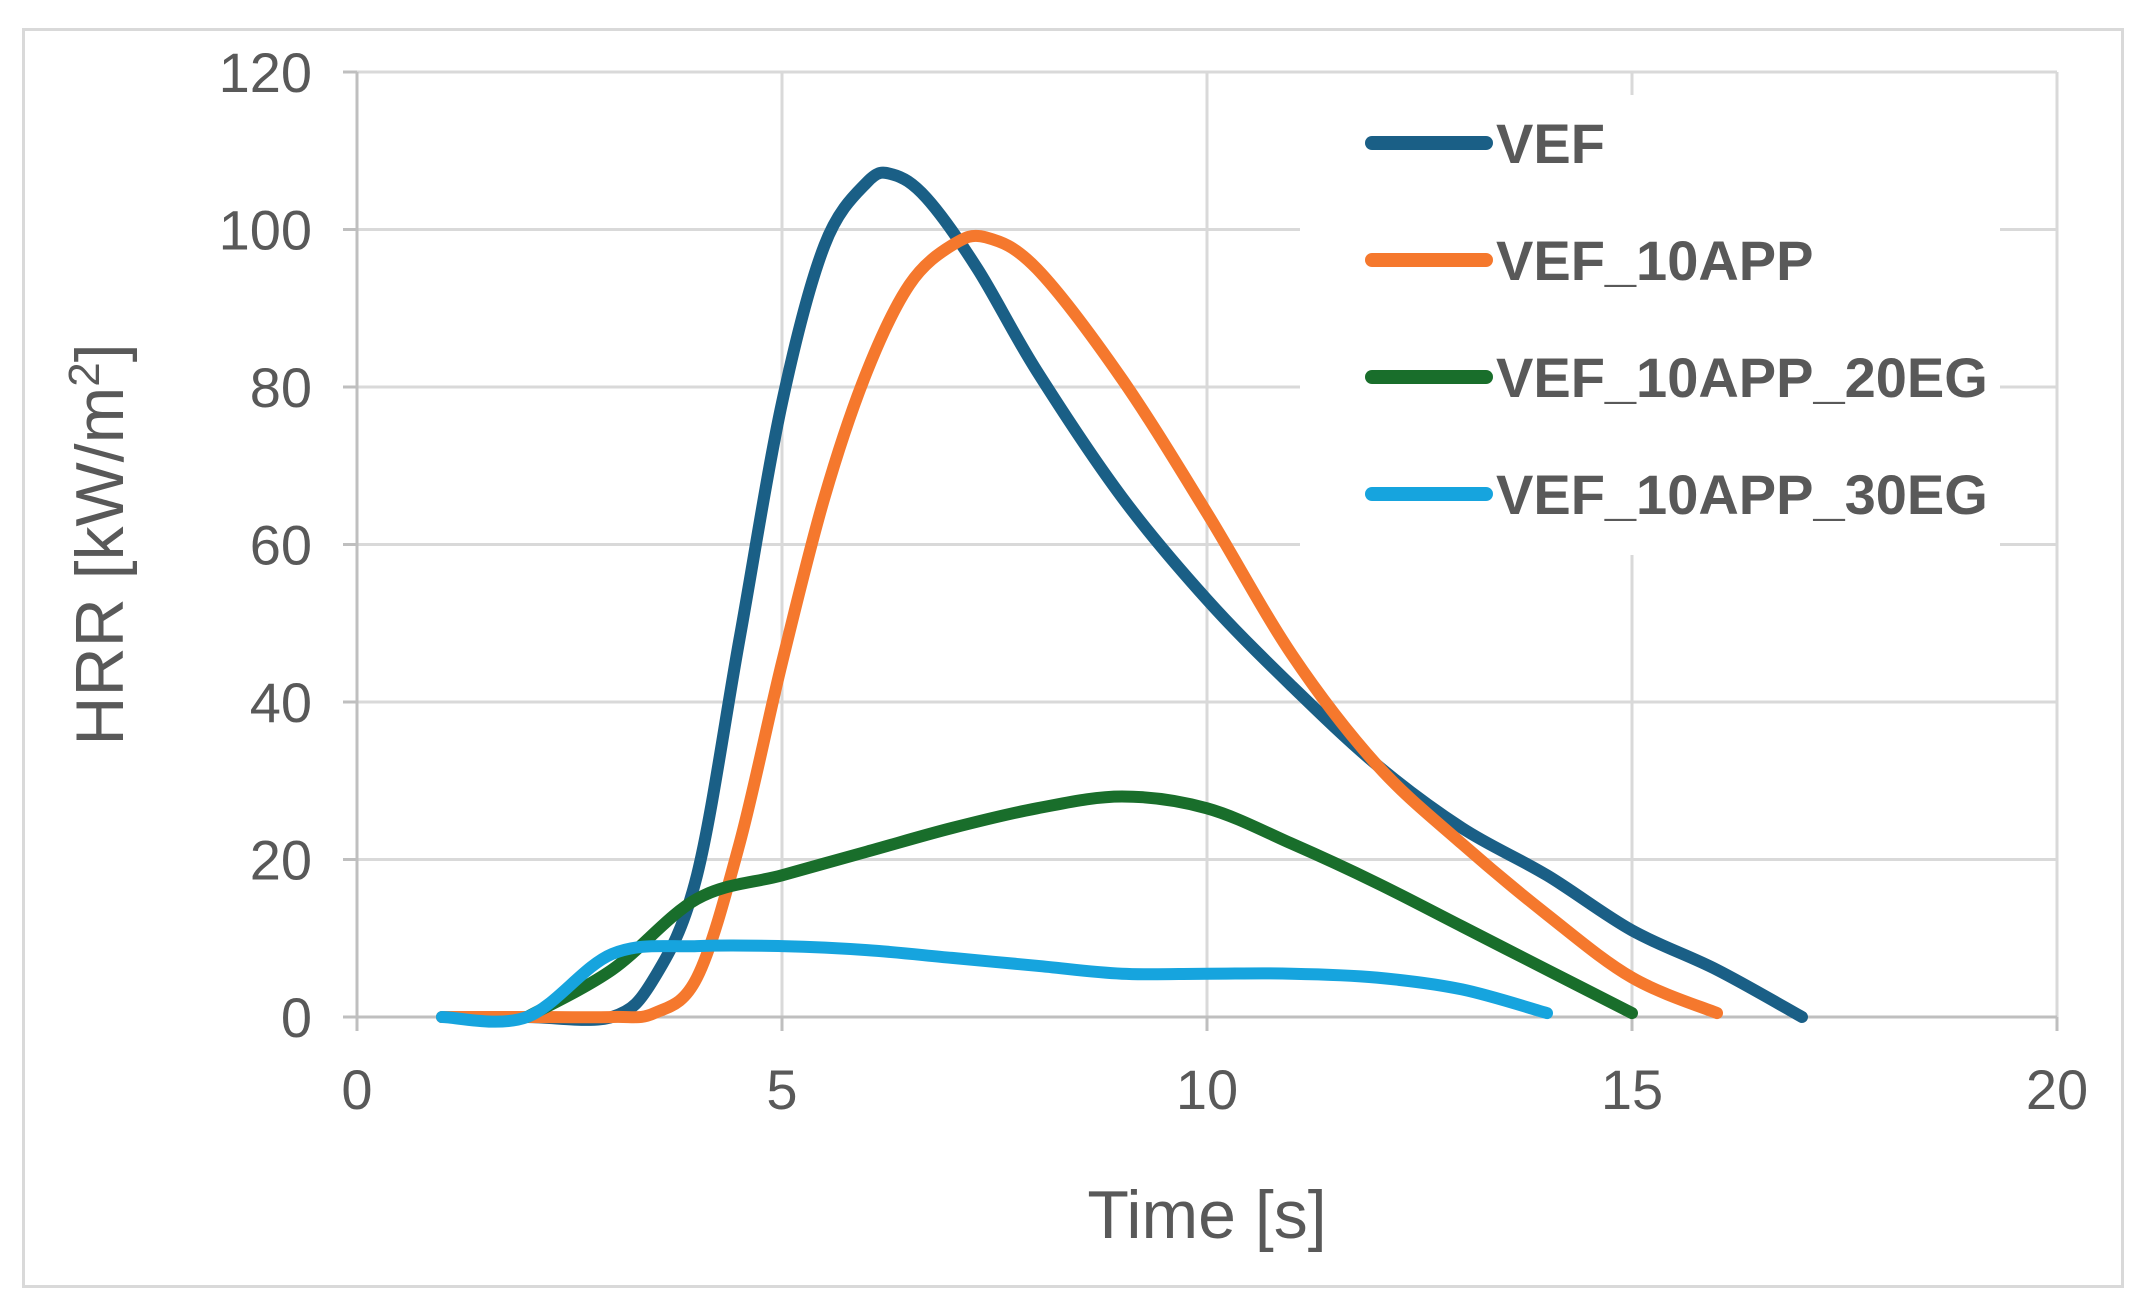 The image size is (2149, 1310). I want to click on legend-label-vef-10app: VEF_10APP, so click(1655, 260).